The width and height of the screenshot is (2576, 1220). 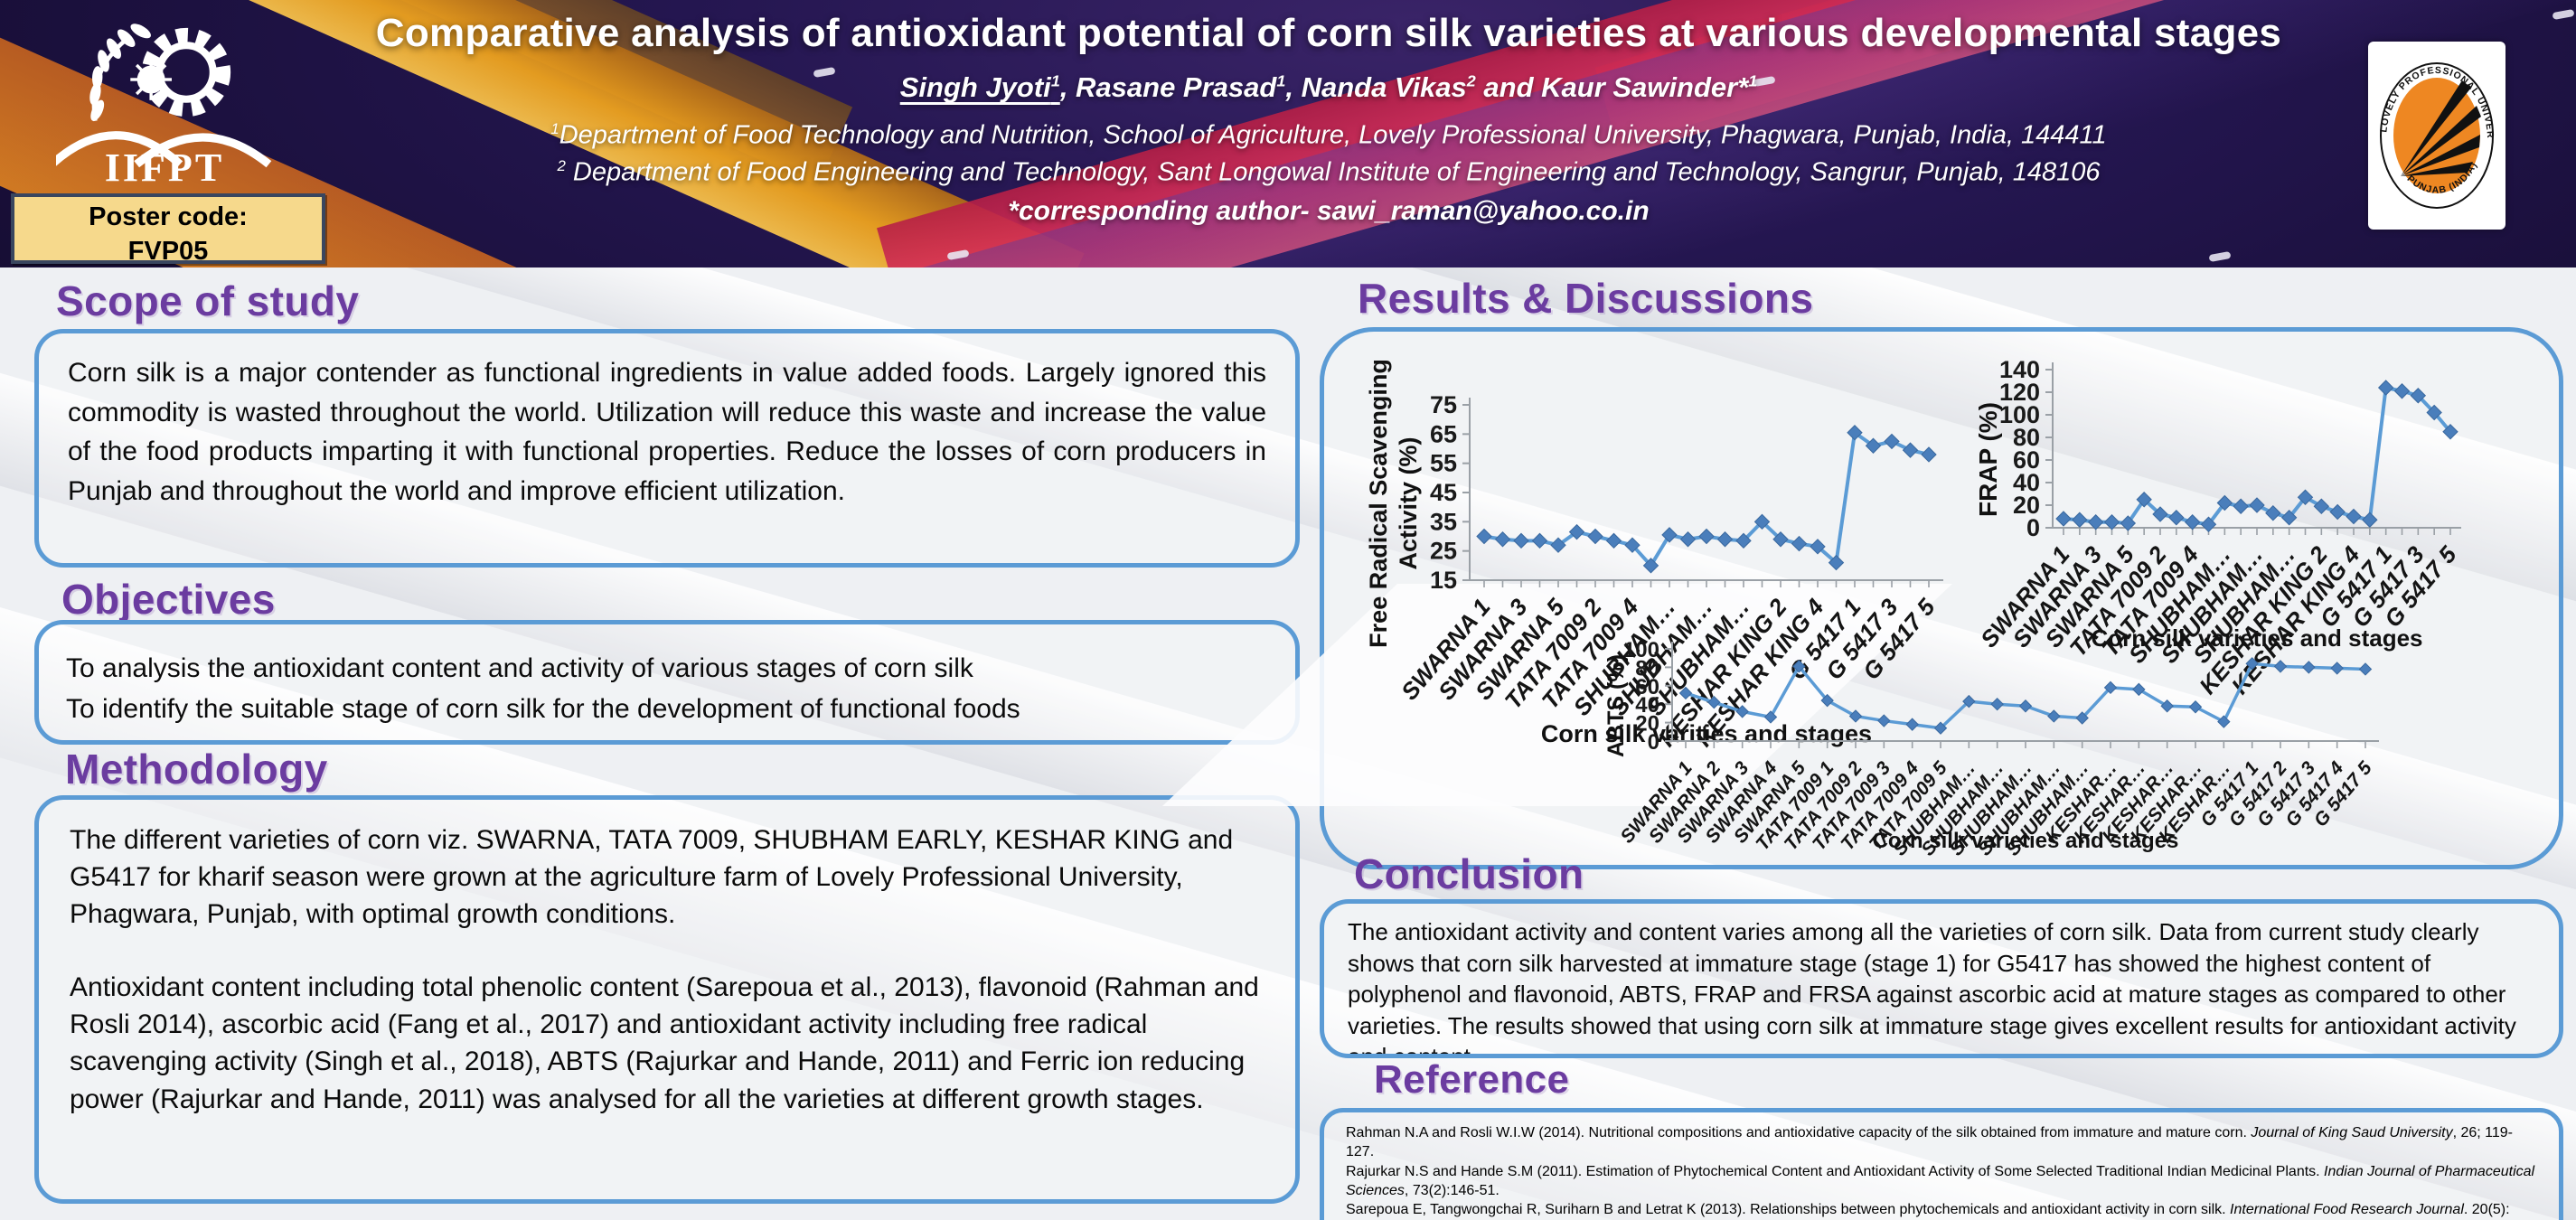 What do you see at coordinates (1444, 521) in the screenshot?
I see `svg-text: 35` at bounding box center [1444, 521].